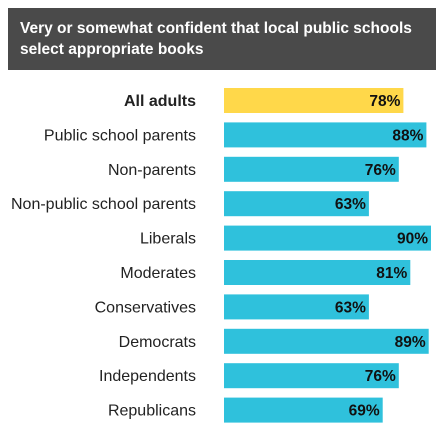  I want to click on value-label-non-parents: 76%, so click(380, 170).